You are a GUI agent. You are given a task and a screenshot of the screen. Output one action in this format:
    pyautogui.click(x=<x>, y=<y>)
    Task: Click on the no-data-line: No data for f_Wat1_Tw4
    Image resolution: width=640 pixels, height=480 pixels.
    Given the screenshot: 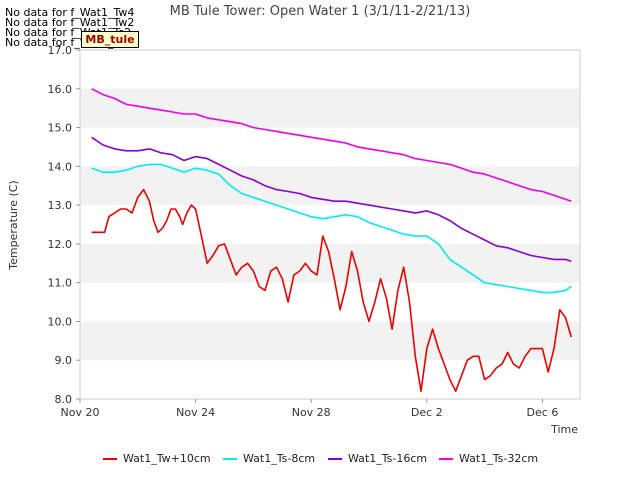 What is the action you would take?
    pyautogui.click(x=70, y=12)
    